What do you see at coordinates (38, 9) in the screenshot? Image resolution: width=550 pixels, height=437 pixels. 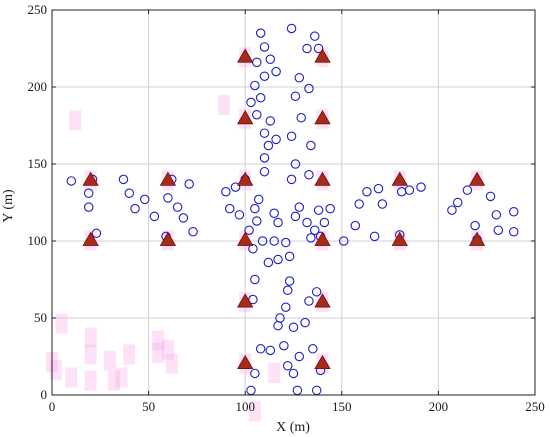 I see `y-tick-label: 250` at bounding box center [38, 9].